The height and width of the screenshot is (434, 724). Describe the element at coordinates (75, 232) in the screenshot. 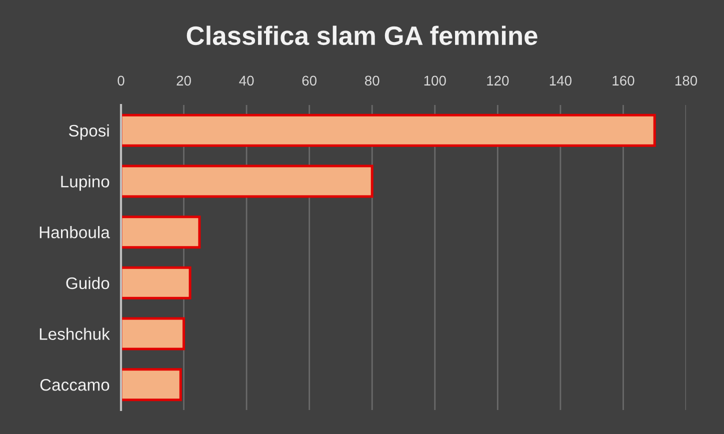

I see `y-tick-label: Hanboula` at that location.